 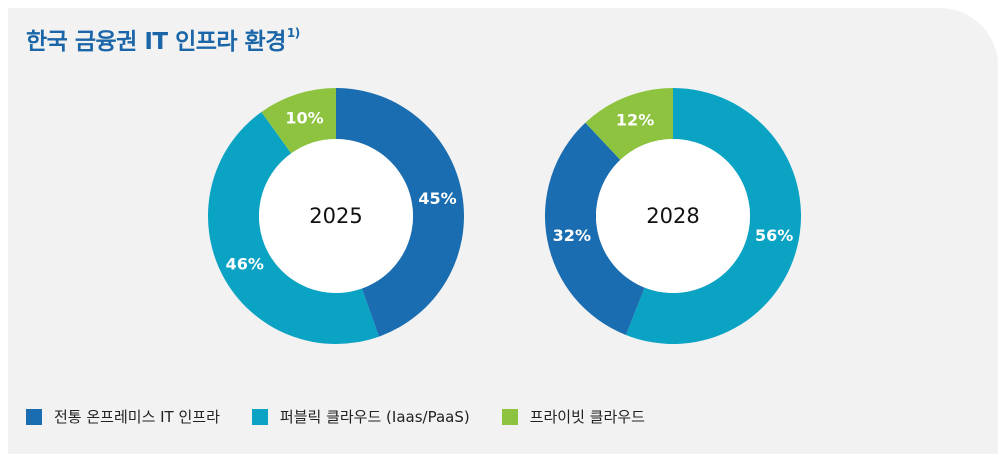 What do you see at coordinates (259, 416) in the screenshot?
I see `legend-swatch-public-cloud` at bounding box center [259, 416].